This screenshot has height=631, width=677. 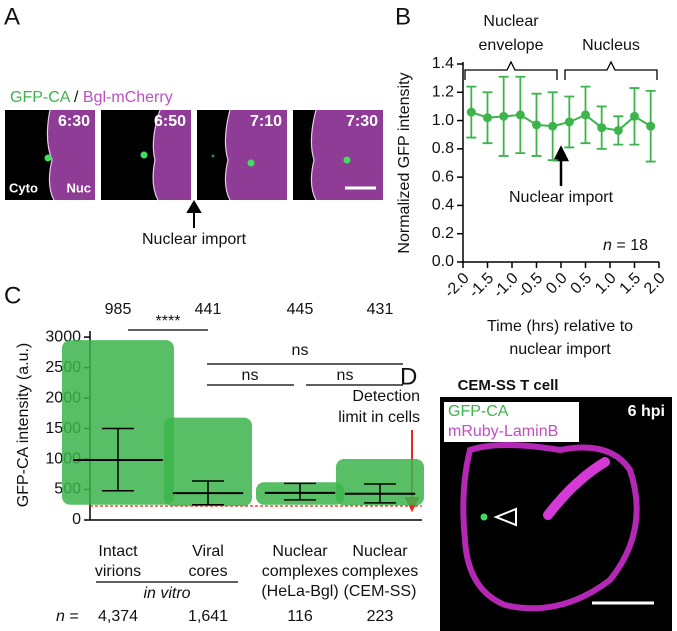 What do you see at coordinates (266, 121) in the screenshot?
I see `time-label: 7:10` at bounding box center [266, 121].